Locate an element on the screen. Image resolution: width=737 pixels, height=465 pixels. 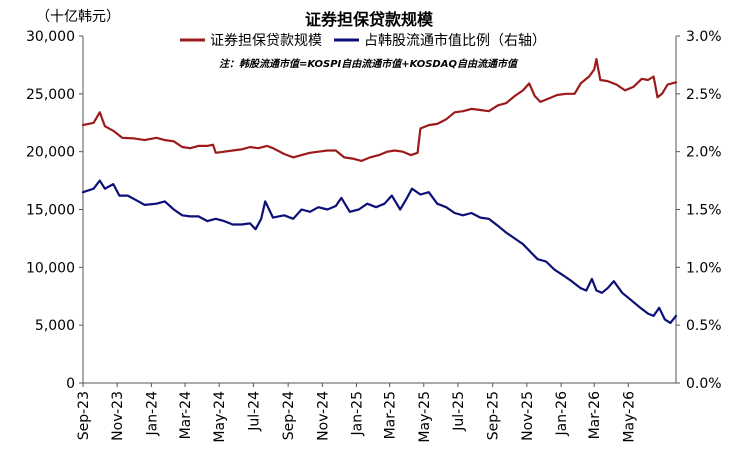
y-right-tick-label: 1.0% is located at coordinates (704, 268).